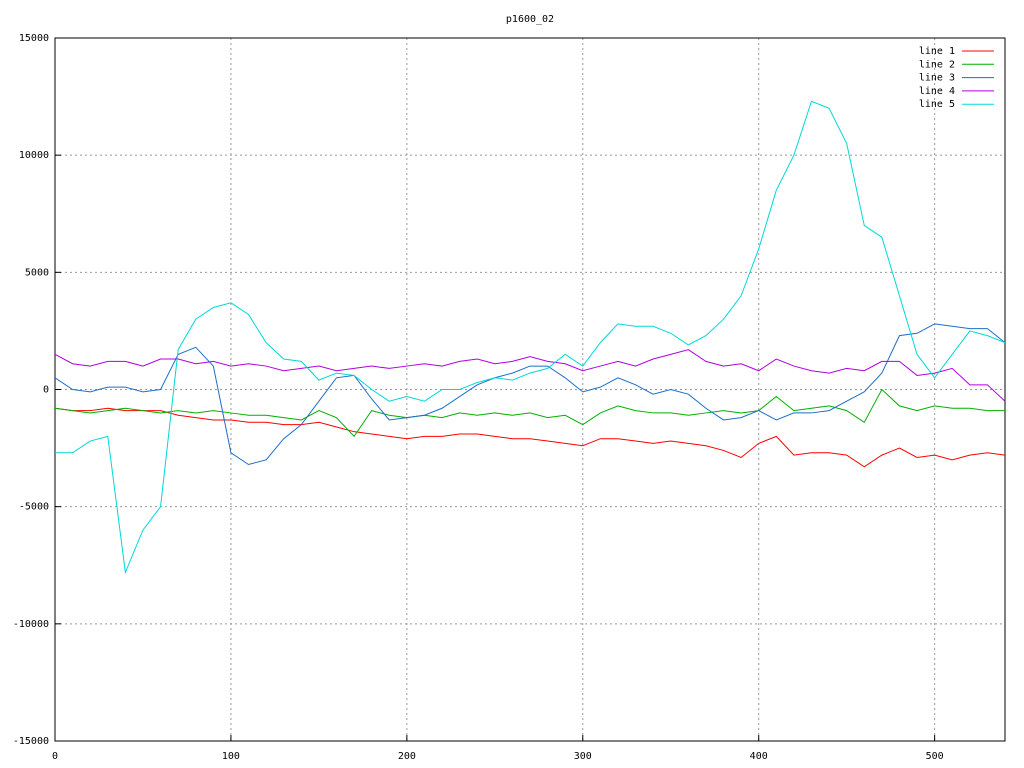  Describe the element at coordinates (937, 104) in the screenshot. I see `legend-label: line 5` at that location.